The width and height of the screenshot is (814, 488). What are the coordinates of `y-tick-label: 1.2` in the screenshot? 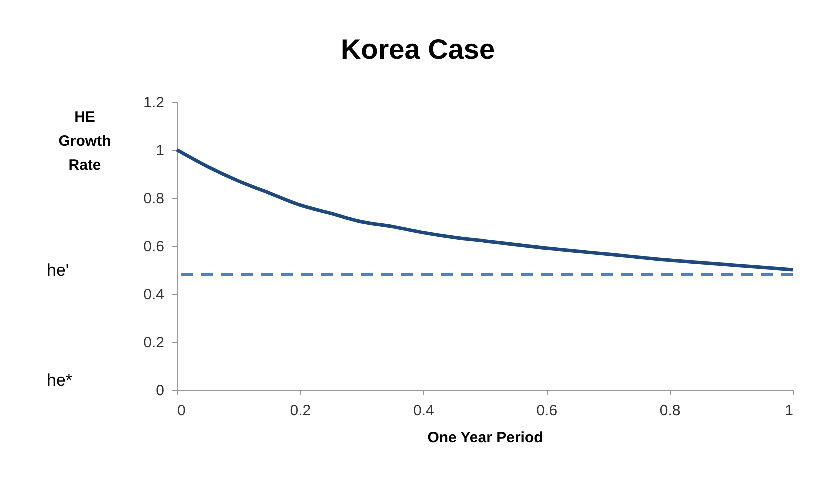 It's located at (154, 103).